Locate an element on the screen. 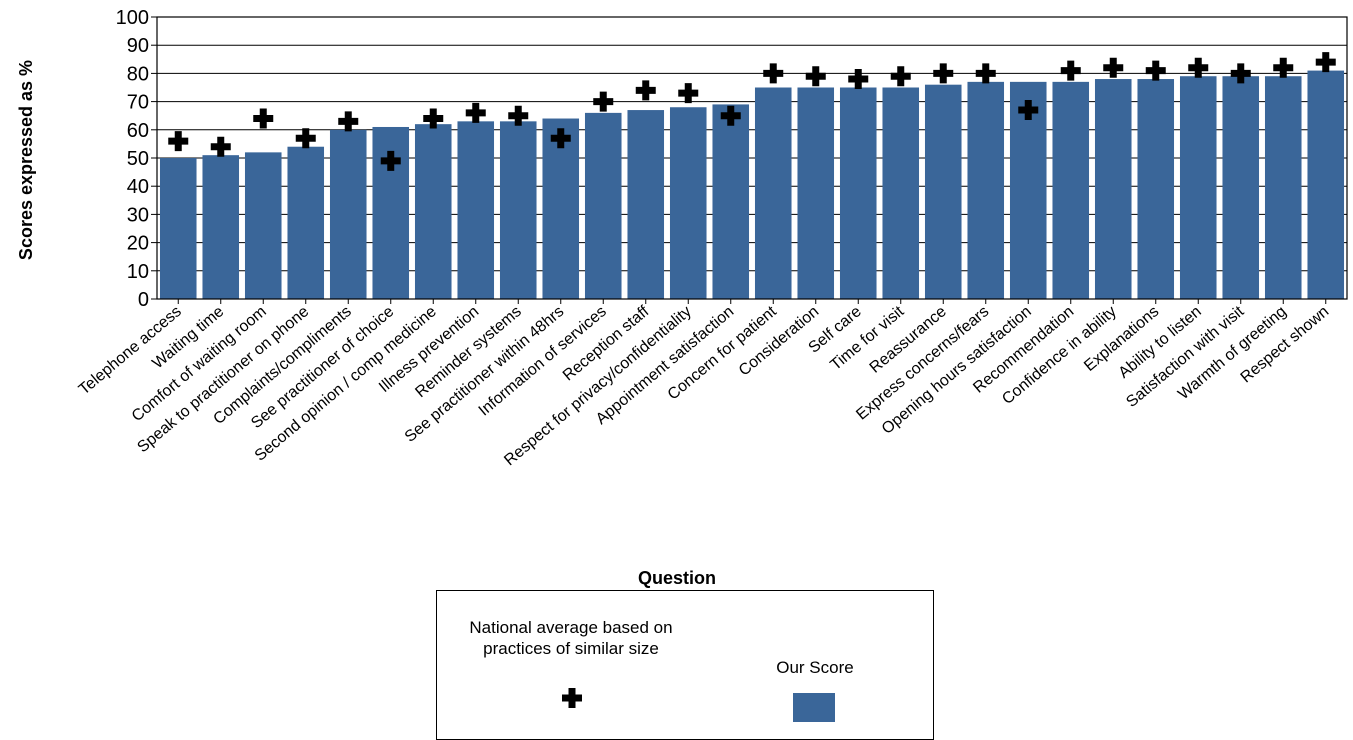 This screenshot has height=740, width=1353. national-average-markers is located at coordinates (752, 111).